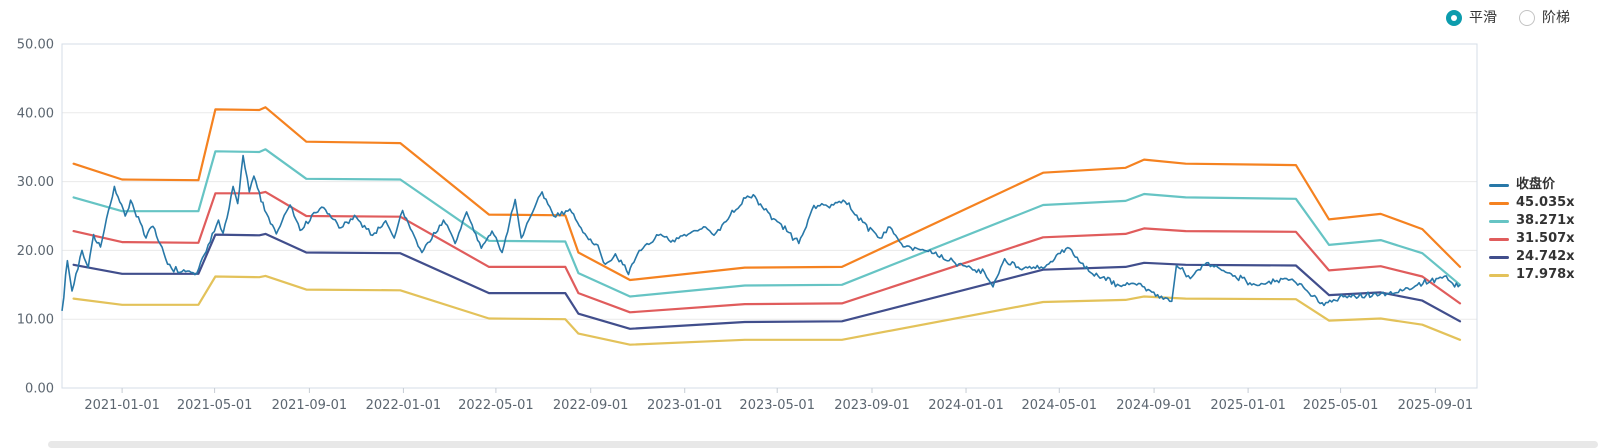 Image resolution: width=1598 pixels, height=448 pixels. What do you see at coordinates (1545, 220) in the screenshot?
I see `legend-label: 38.271x` at bounding box center [1545, 220].